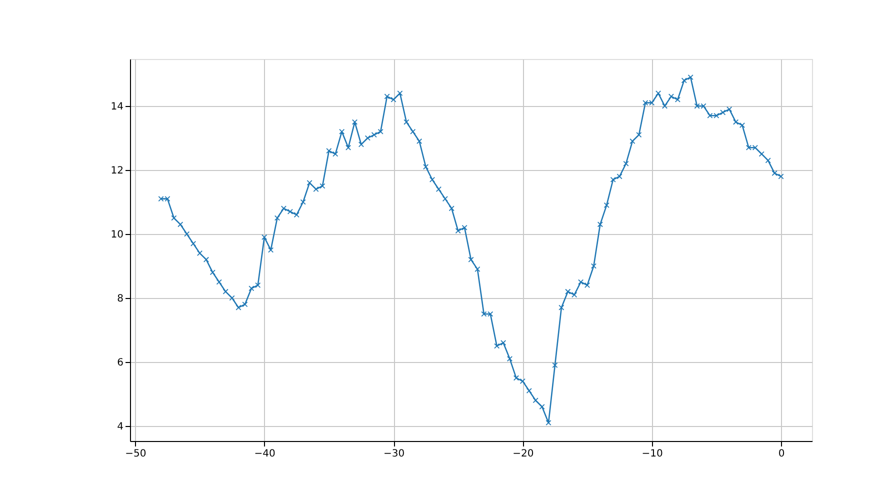 Image resolution: width=880 pixels, height=495 pixels. I want to click on y-tick-label: 6, so click(120, 362).